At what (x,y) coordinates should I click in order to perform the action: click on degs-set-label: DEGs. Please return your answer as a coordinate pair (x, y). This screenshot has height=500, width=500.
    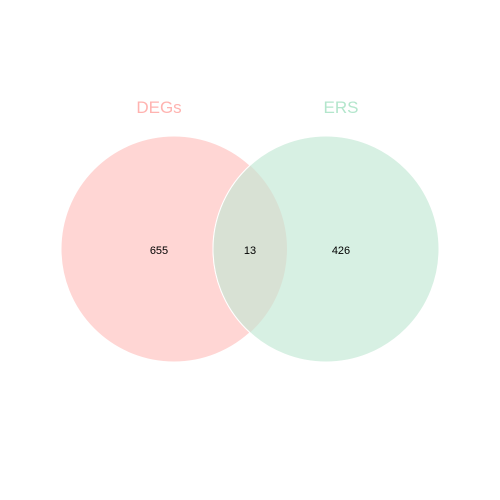
    Looking at the image, I should click on (158, 107).